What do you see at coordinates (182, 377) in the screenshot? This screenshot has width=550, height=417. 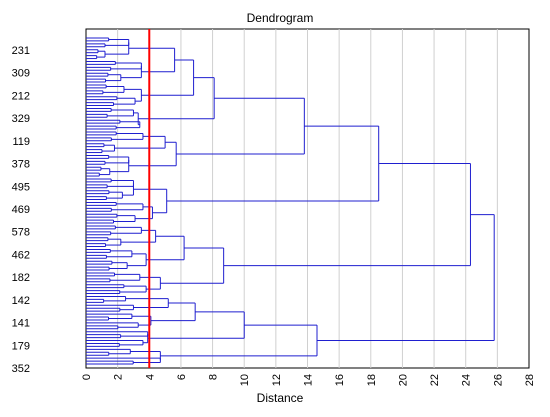 I see `x-tick-label: 6` at bounding box center [182, 377].